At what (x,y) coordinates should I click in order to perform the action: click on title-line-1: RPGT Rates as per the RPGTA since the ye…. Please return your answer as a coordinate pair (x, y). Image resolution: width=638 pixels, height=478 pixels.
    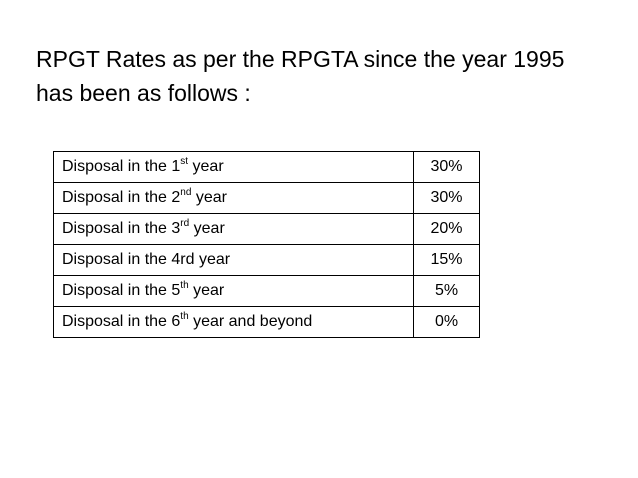
    Looking at the image, I should click on (300, 59).